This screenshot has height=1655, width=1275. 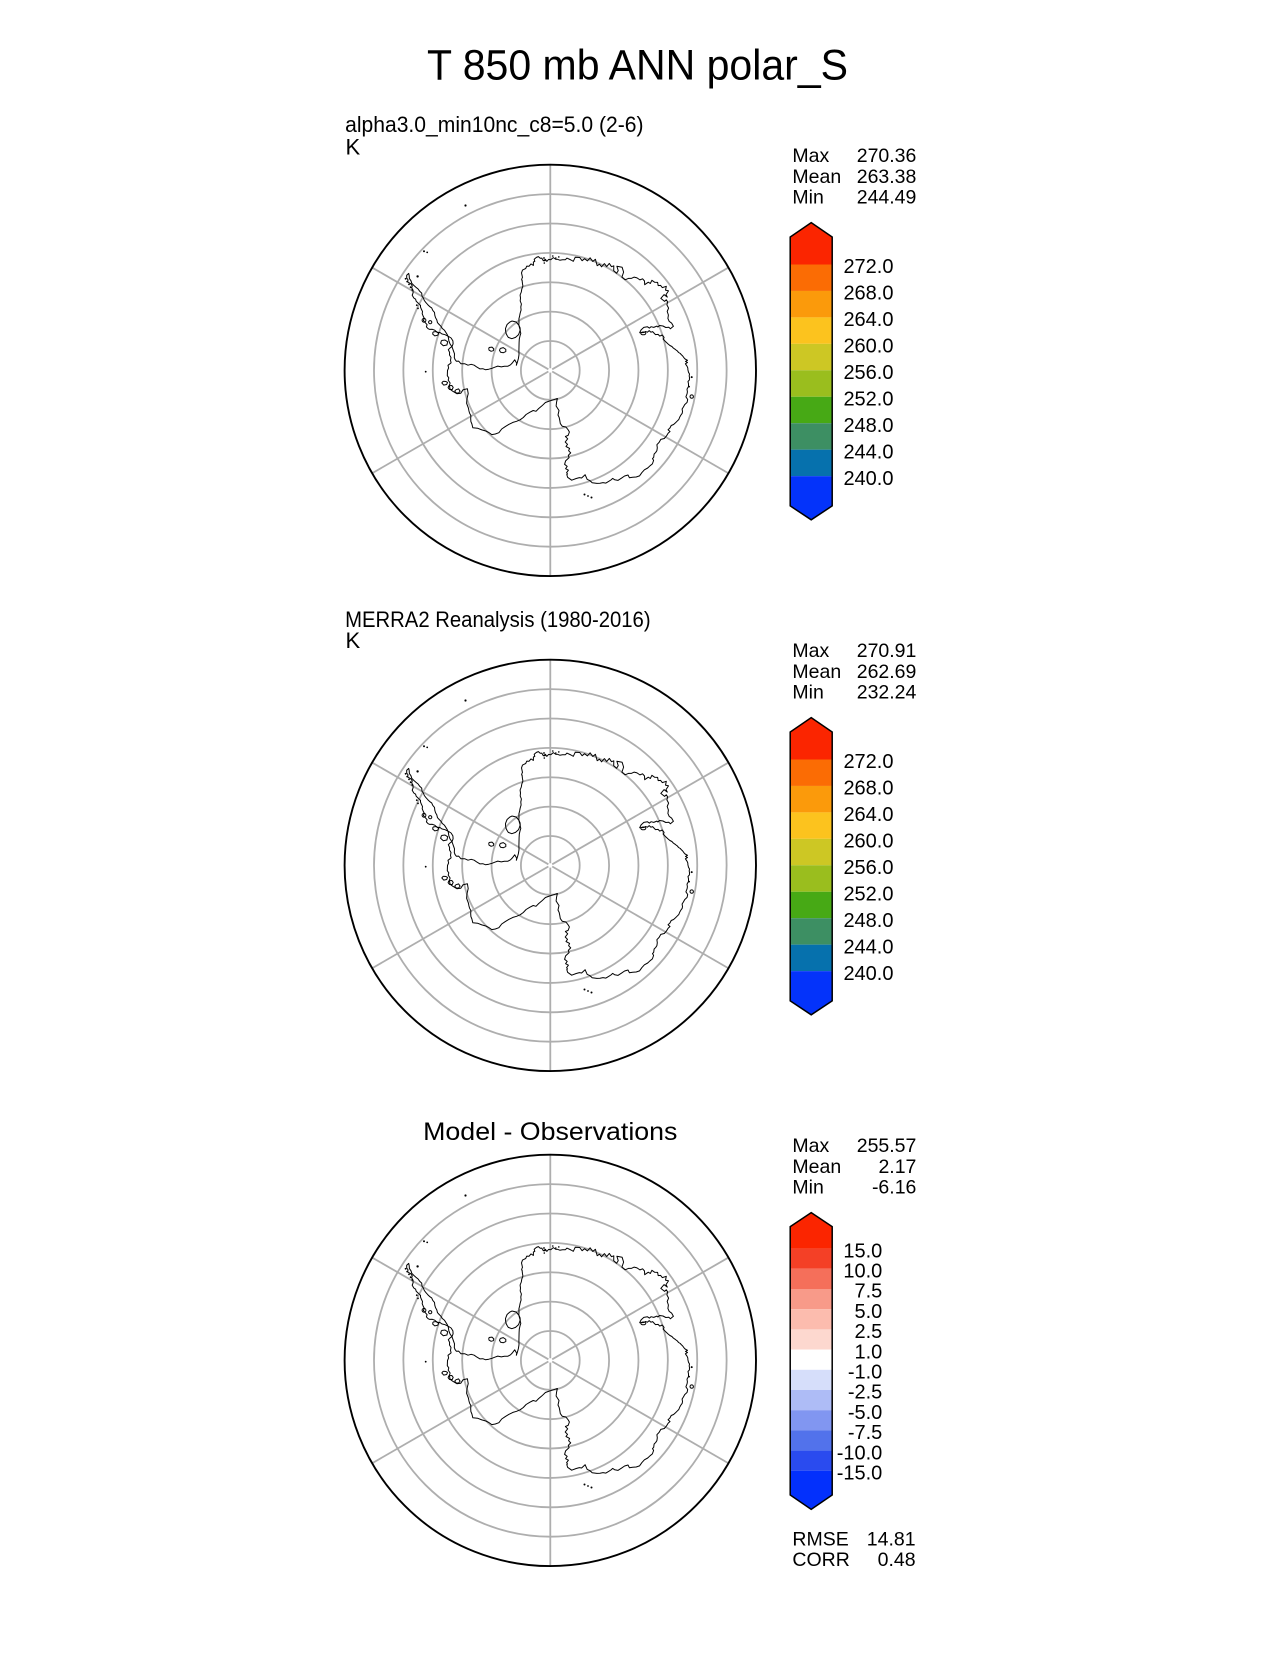 What do you see at coordinates (868, 1332) in the screenshot?
I see `svg-text: 2.5` at bounding box center [868, 1332].